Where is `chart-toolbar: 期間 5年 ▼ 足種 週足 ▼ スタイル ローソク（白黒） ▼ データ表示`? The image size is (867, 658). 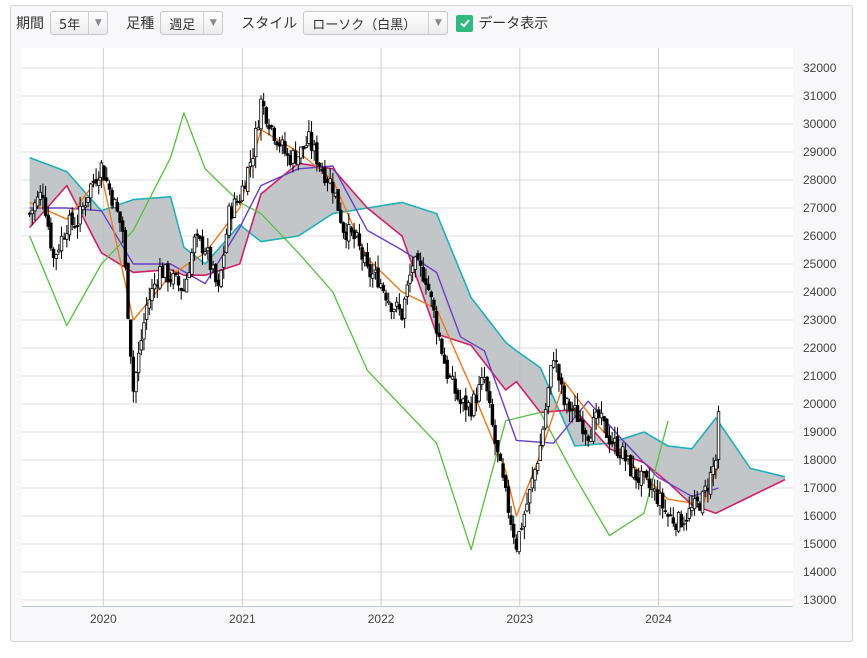 chart-toolbar: 期間 5年 ▼ 足種 週足 ▼ スタイル ローソク（白黒） ▼ データ表示 is located at coordinates (282, 23).